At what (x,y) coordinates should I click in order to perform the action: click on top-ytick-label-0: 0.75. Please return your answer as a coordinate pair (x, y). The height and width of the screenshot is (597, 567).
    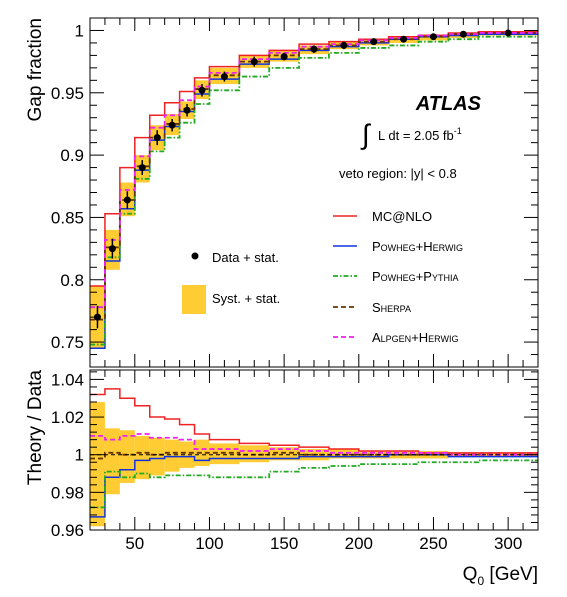
    Looking at the image, I should click on (67, 342).